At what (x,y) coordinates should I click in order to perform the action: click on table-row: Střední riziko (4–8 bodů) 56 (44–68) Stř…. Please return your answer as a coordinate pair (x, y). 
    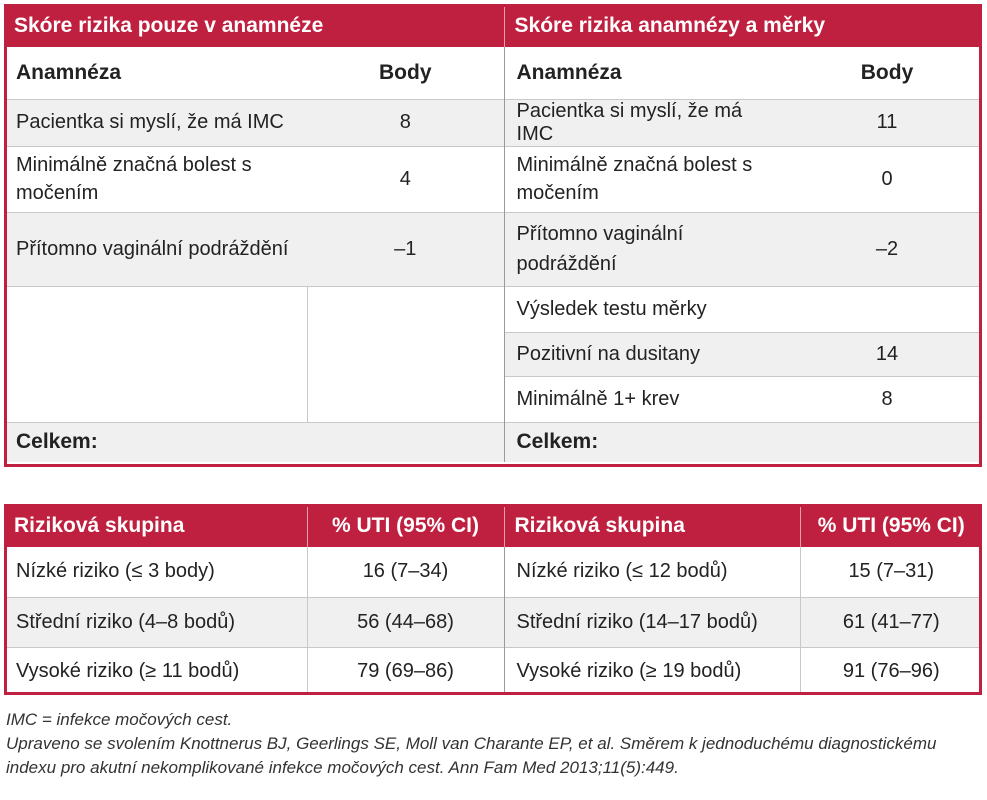
    Looking at the image, I should click on (493, 622).